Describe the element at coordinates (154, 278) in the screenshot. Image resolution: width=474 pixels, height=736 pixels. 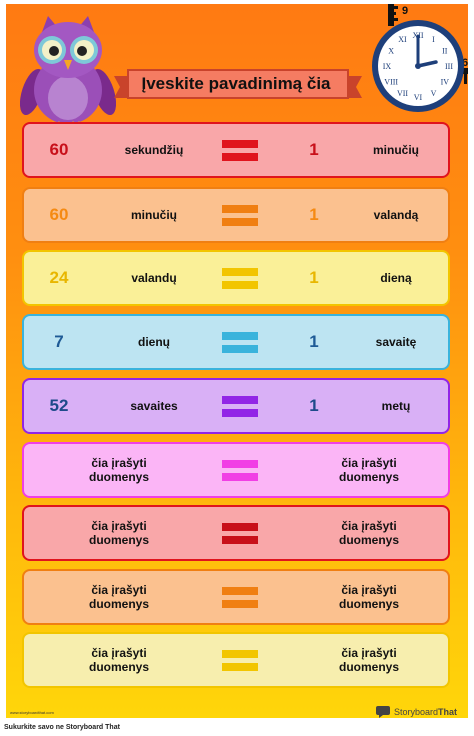
I see `left-unit: valandų` at that location.